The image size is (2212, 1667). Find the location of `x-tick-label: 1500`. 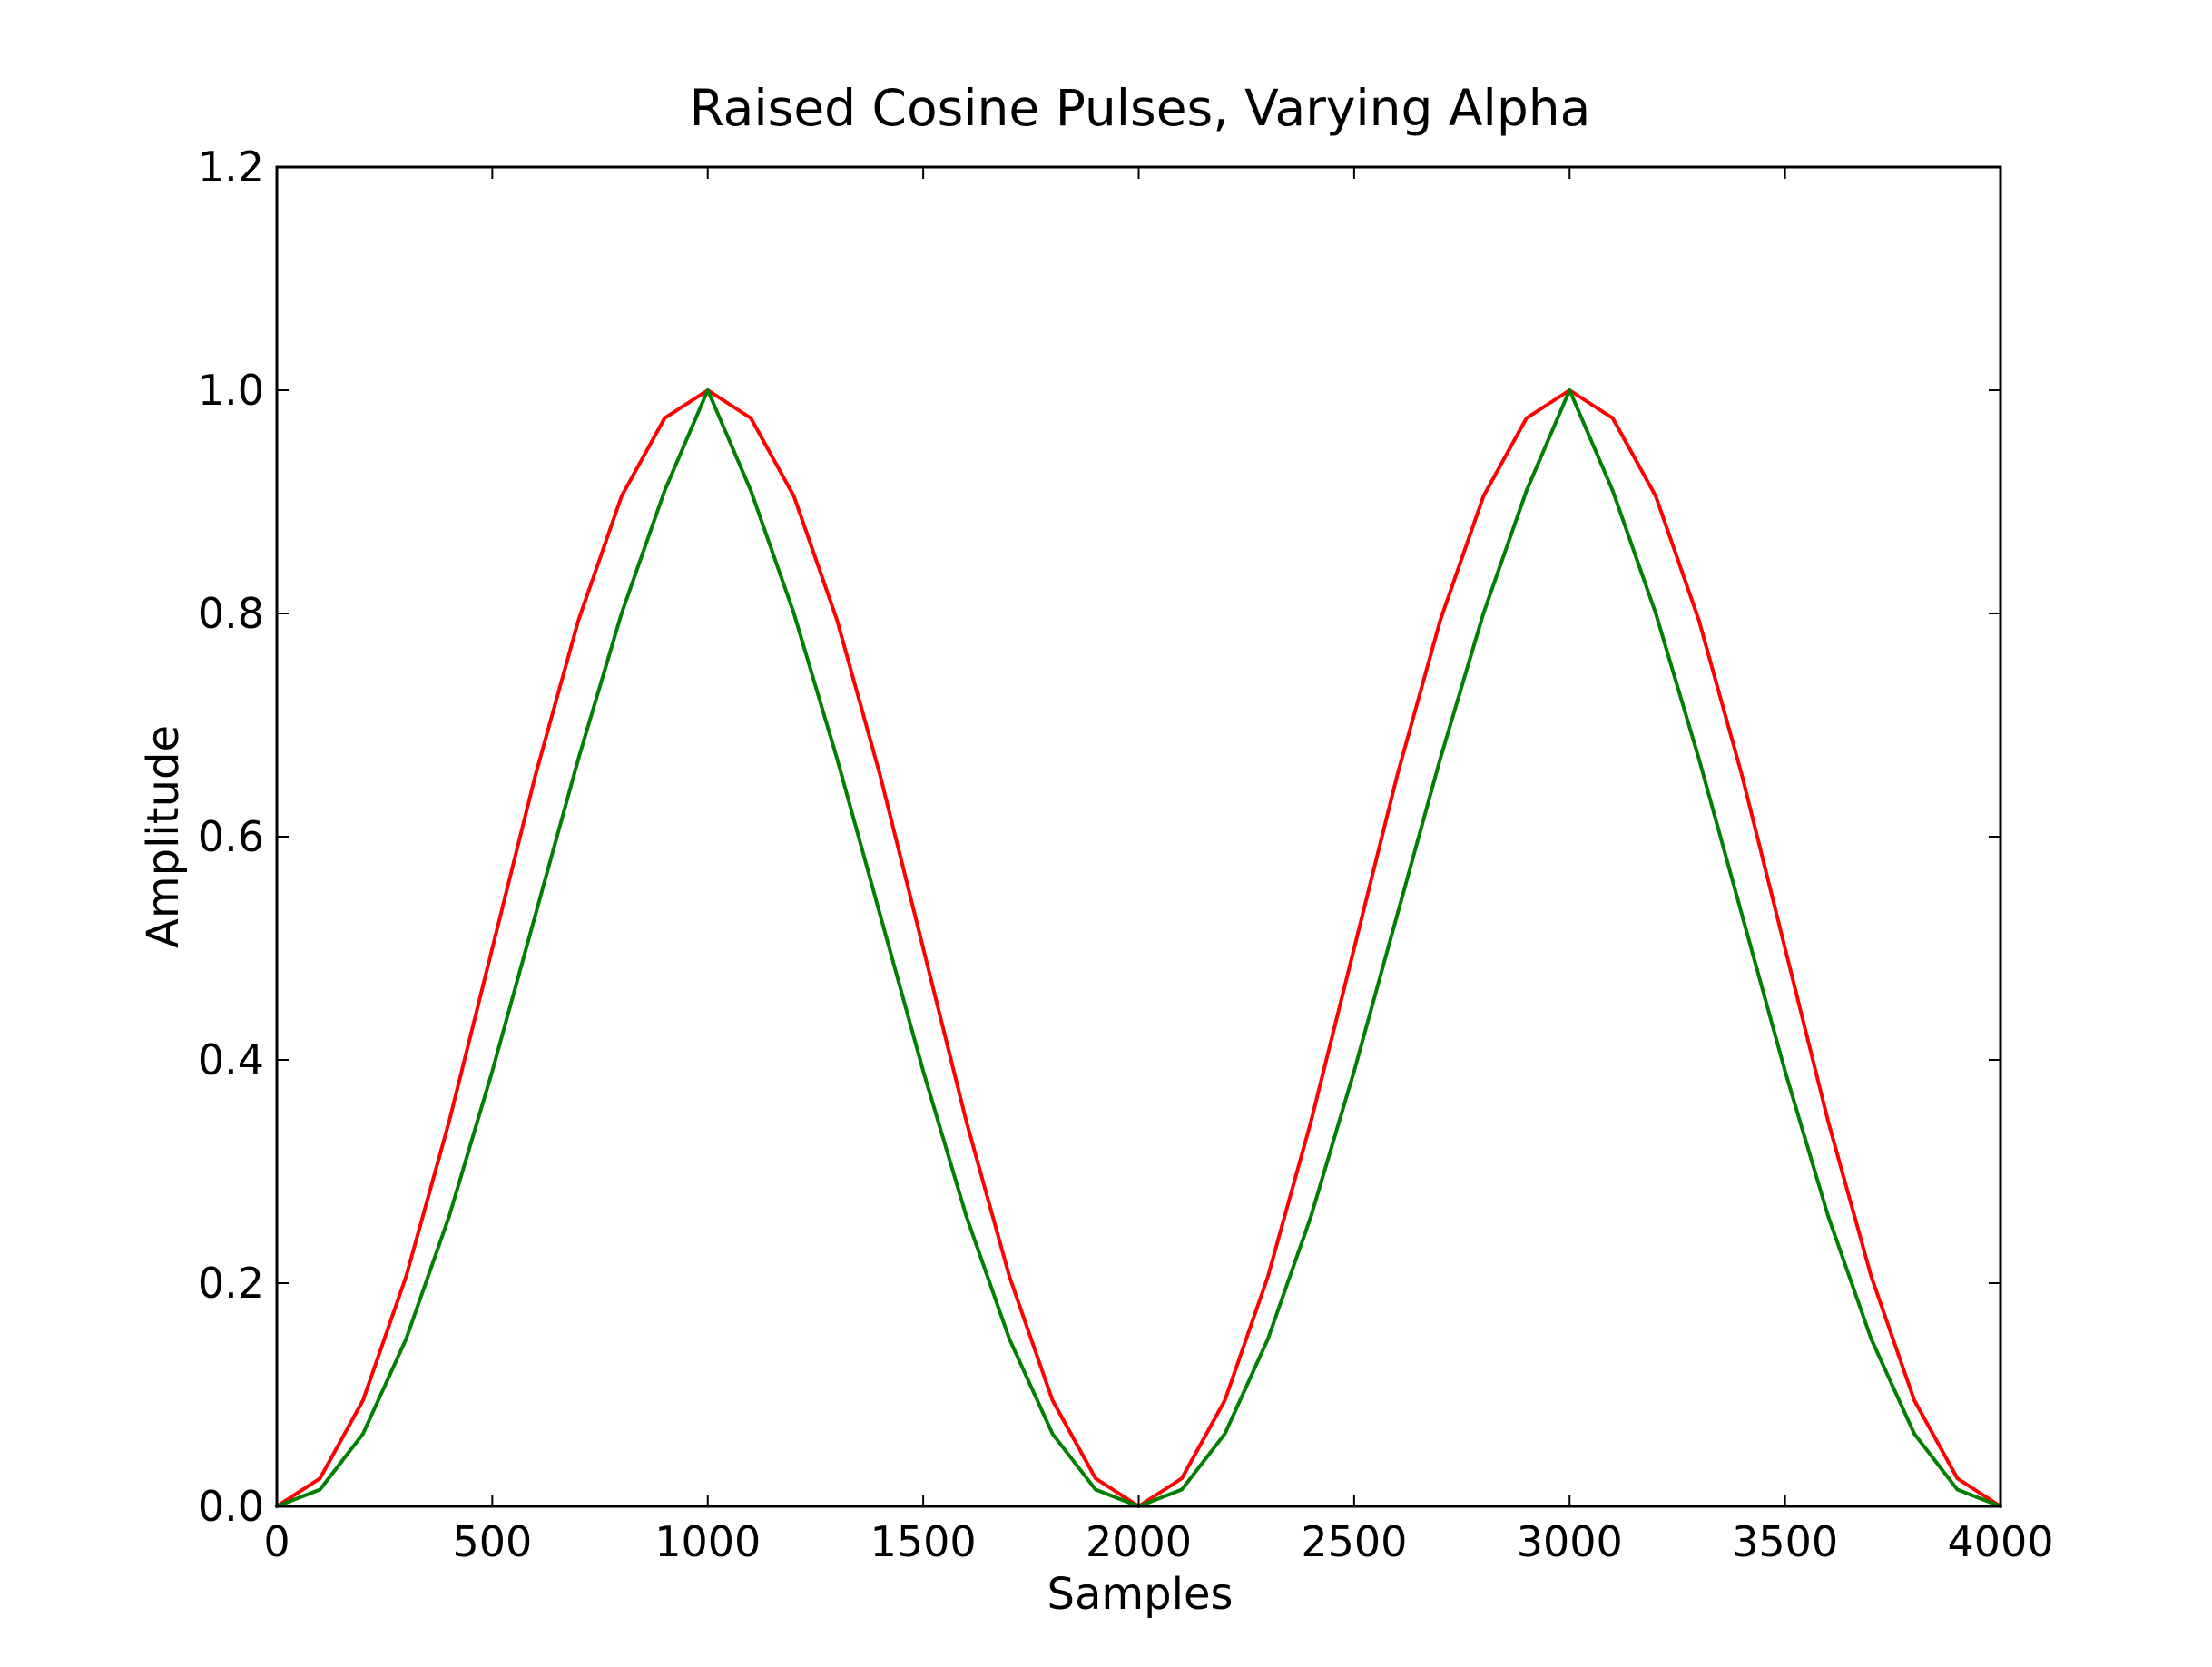

x-tick-label: 1500 is located at coordinates (923, 1542).